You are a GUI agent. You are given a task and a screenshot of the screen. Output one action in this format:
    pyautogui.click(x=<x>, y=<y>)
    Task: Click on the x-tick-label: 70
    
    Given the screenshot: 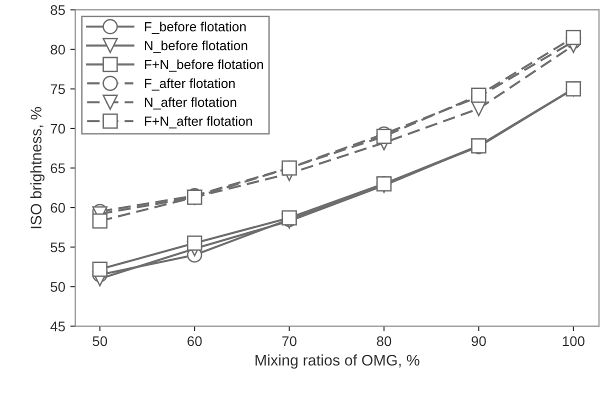 What is the action you would take?
    pyautogui.click(x=289, y=341)
    